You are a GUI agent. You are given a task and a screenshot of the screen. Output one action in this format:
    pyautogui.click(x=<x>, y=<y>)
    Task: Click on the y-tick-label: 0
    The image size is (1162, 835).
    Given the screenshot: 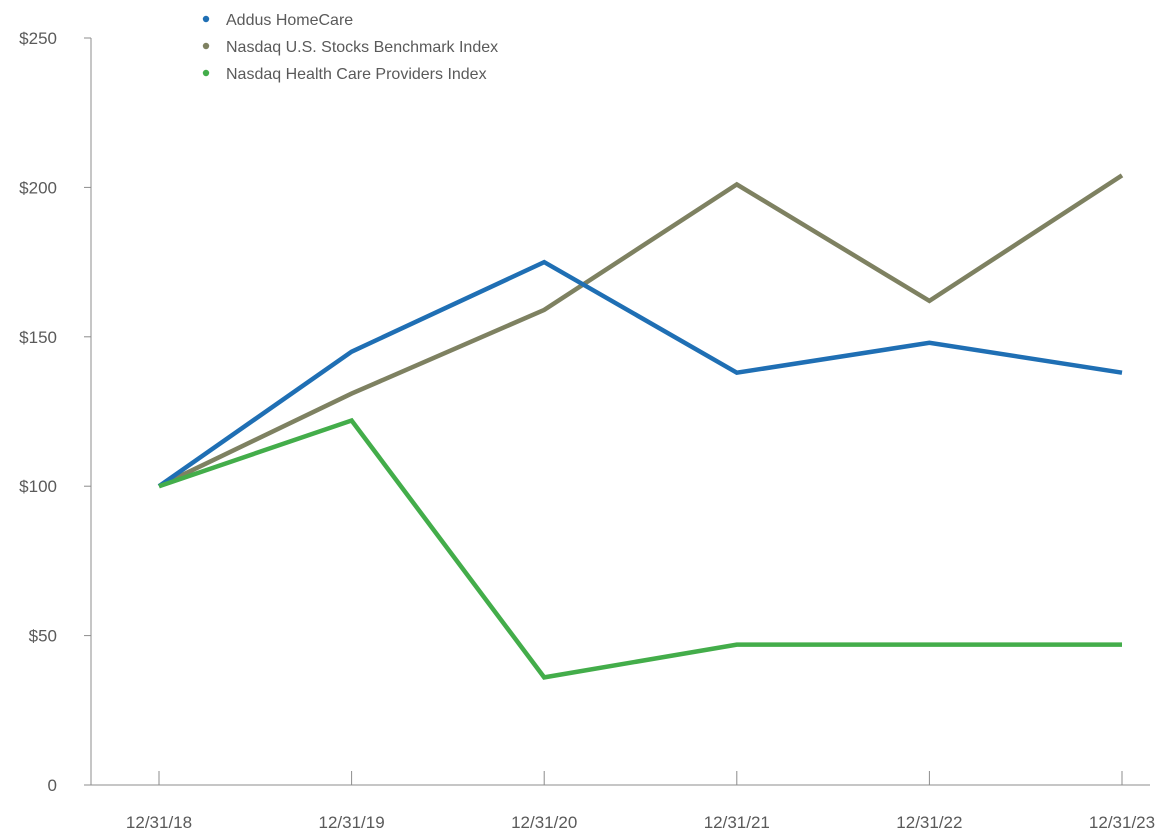 What is the action you would take?
    pyautogui.click(x=52, y=785)
    